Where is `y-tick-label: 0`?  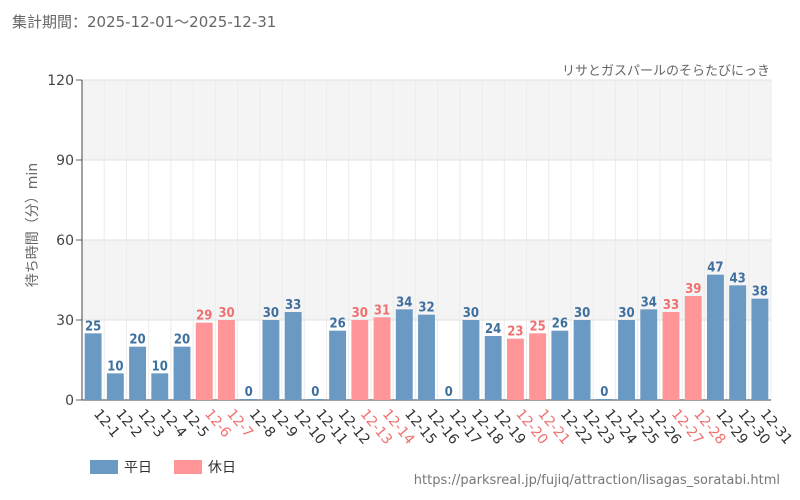 y-tick-label: 0 is located at coordinates (69, 401).